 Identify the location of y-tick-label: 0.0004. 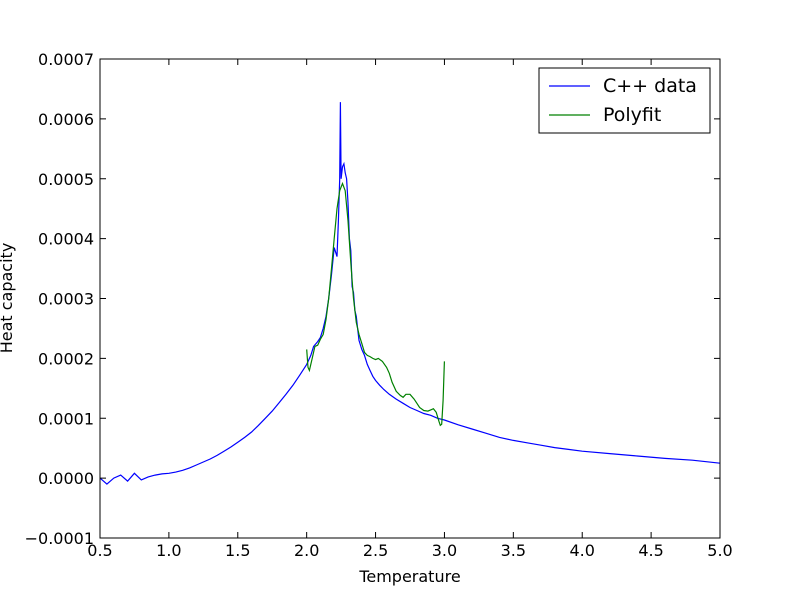
(66, 239).